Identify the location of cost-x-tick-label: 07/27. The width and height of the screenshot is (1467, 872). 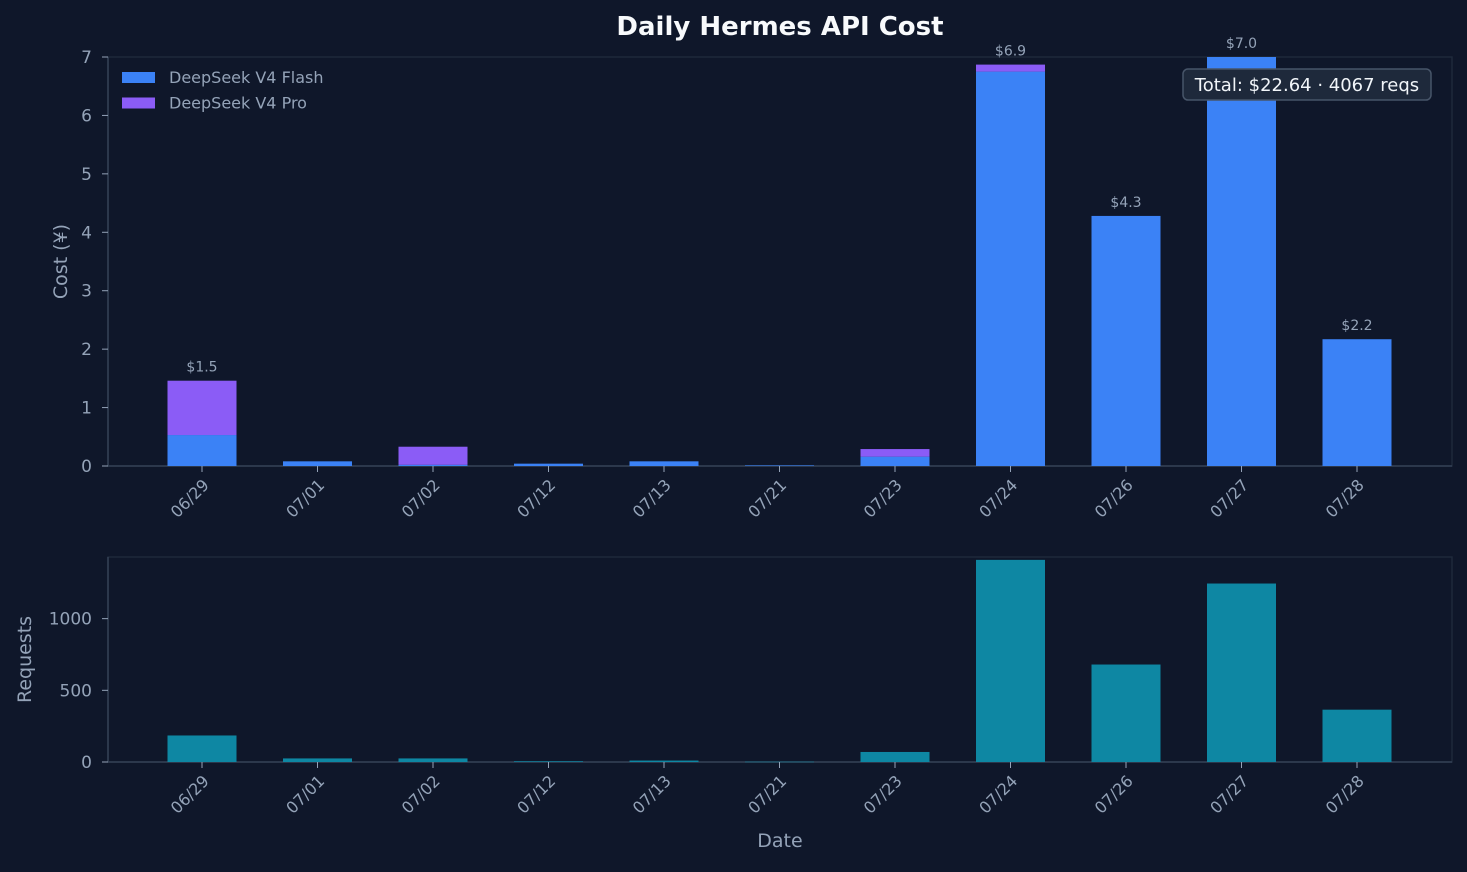
(1229, 498).